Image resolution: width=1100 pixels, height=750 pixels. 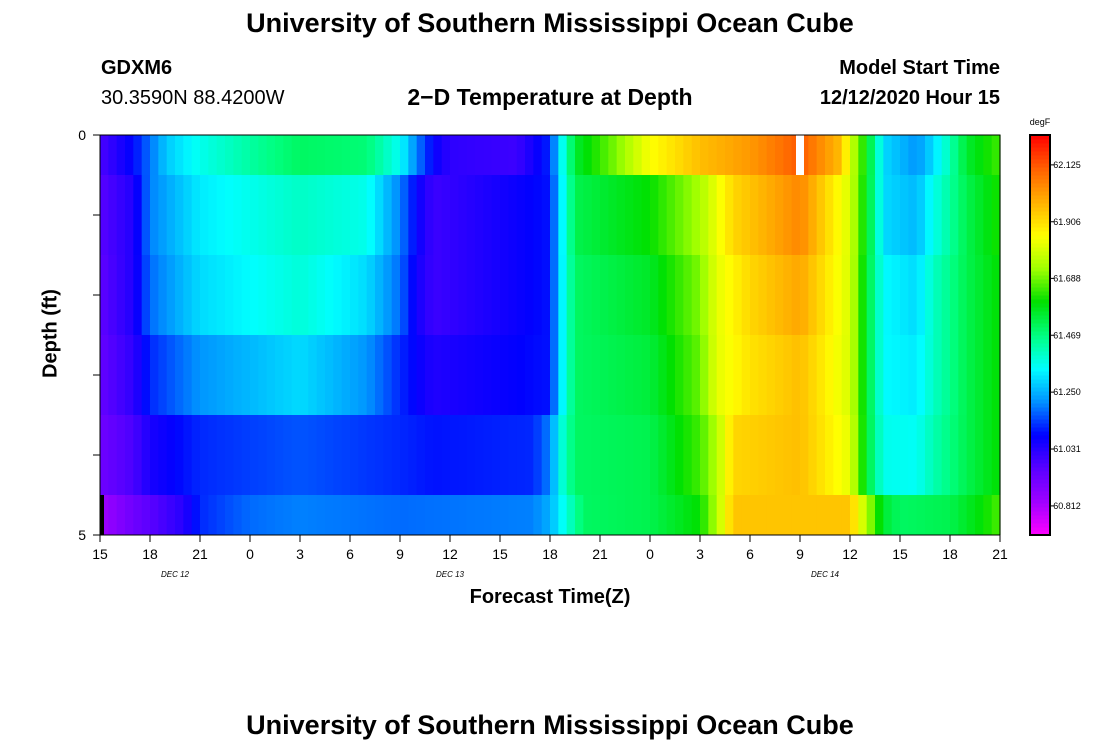 I want to click on x-tick-label: 6, so click(x=750, y=554).